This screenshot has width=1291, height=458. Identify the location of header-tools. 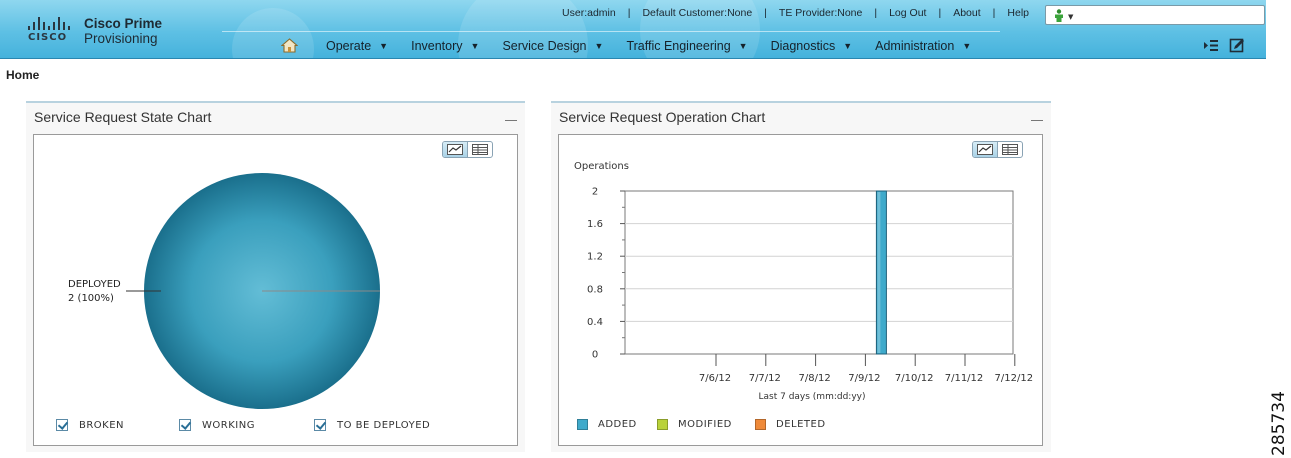
(1224, 45).